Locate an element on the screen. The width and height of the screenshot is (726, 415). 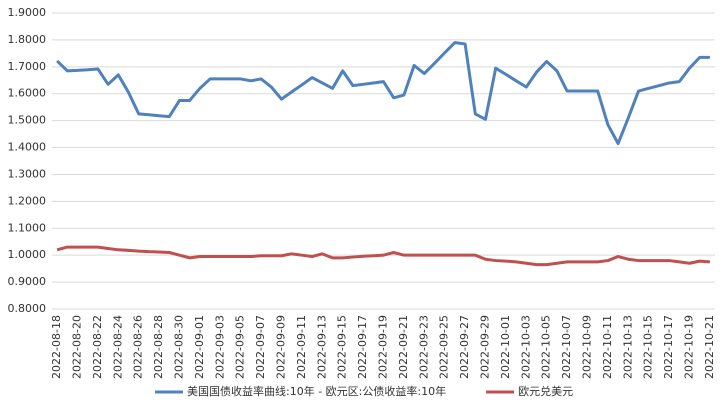
series-line is located at coordinates (383, 256).